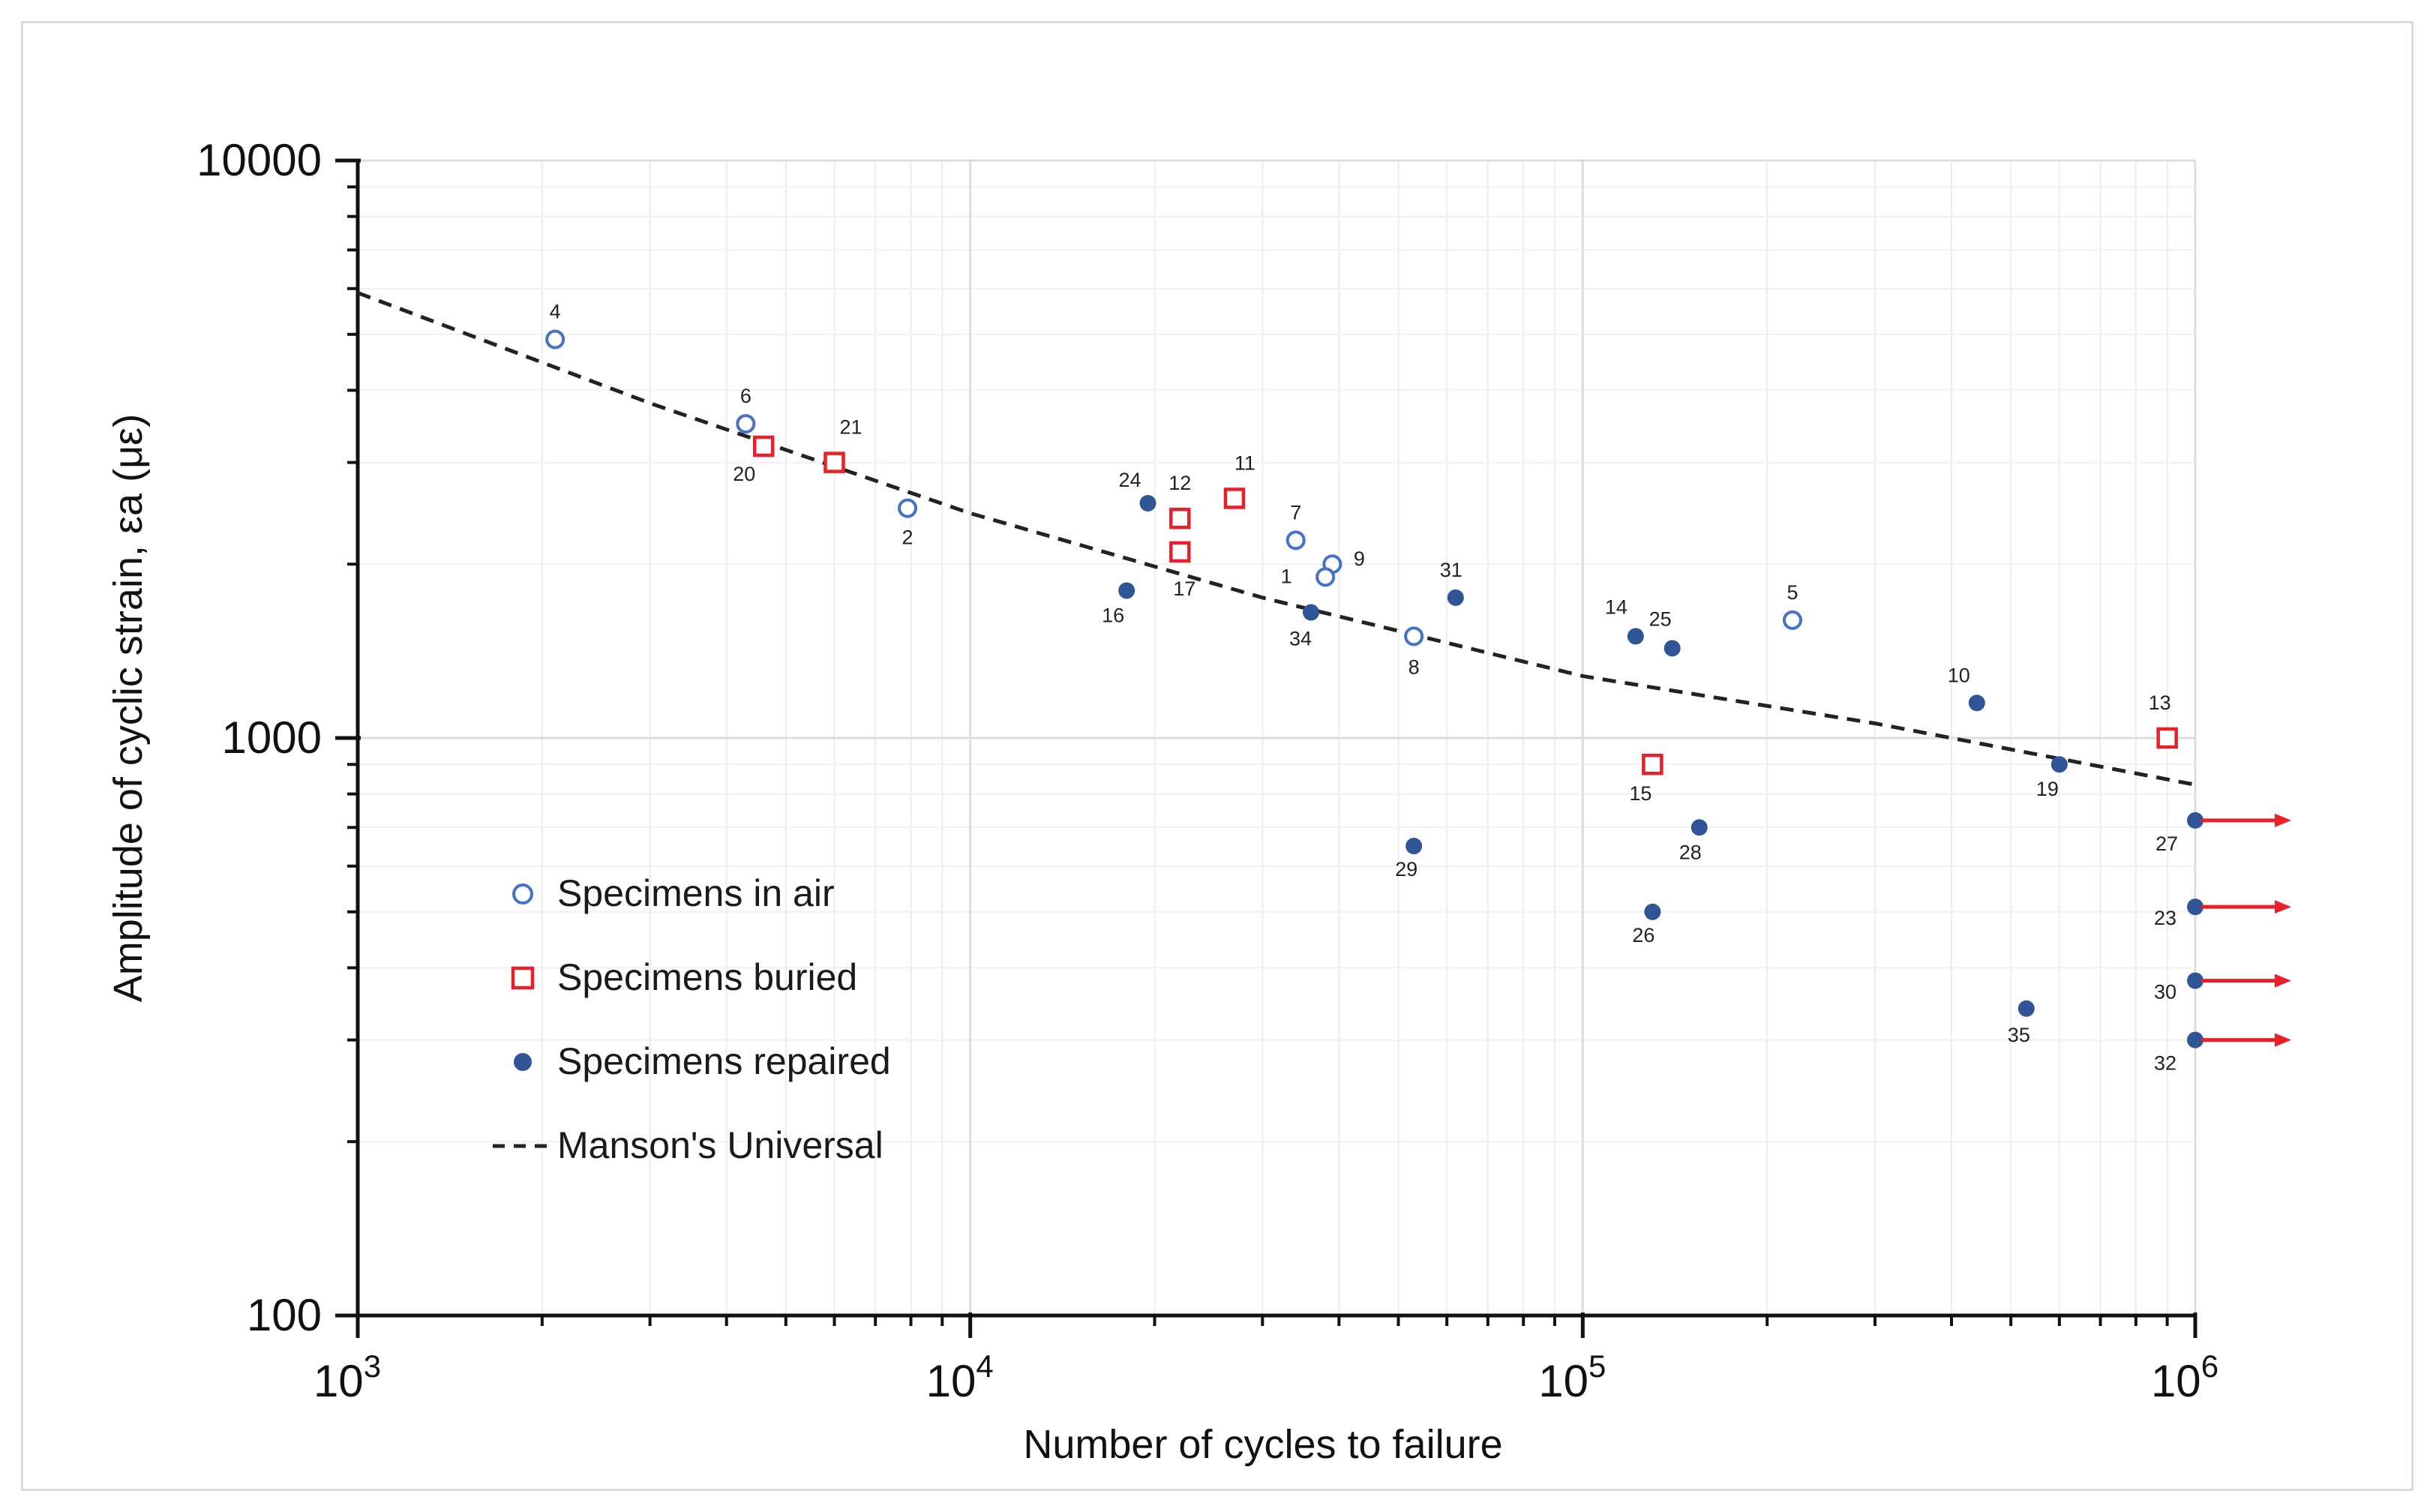  What do you see at coordinates (1113, 615) in the screenshot?
I see `point-label: 16` at bounding box center [1113, 615].